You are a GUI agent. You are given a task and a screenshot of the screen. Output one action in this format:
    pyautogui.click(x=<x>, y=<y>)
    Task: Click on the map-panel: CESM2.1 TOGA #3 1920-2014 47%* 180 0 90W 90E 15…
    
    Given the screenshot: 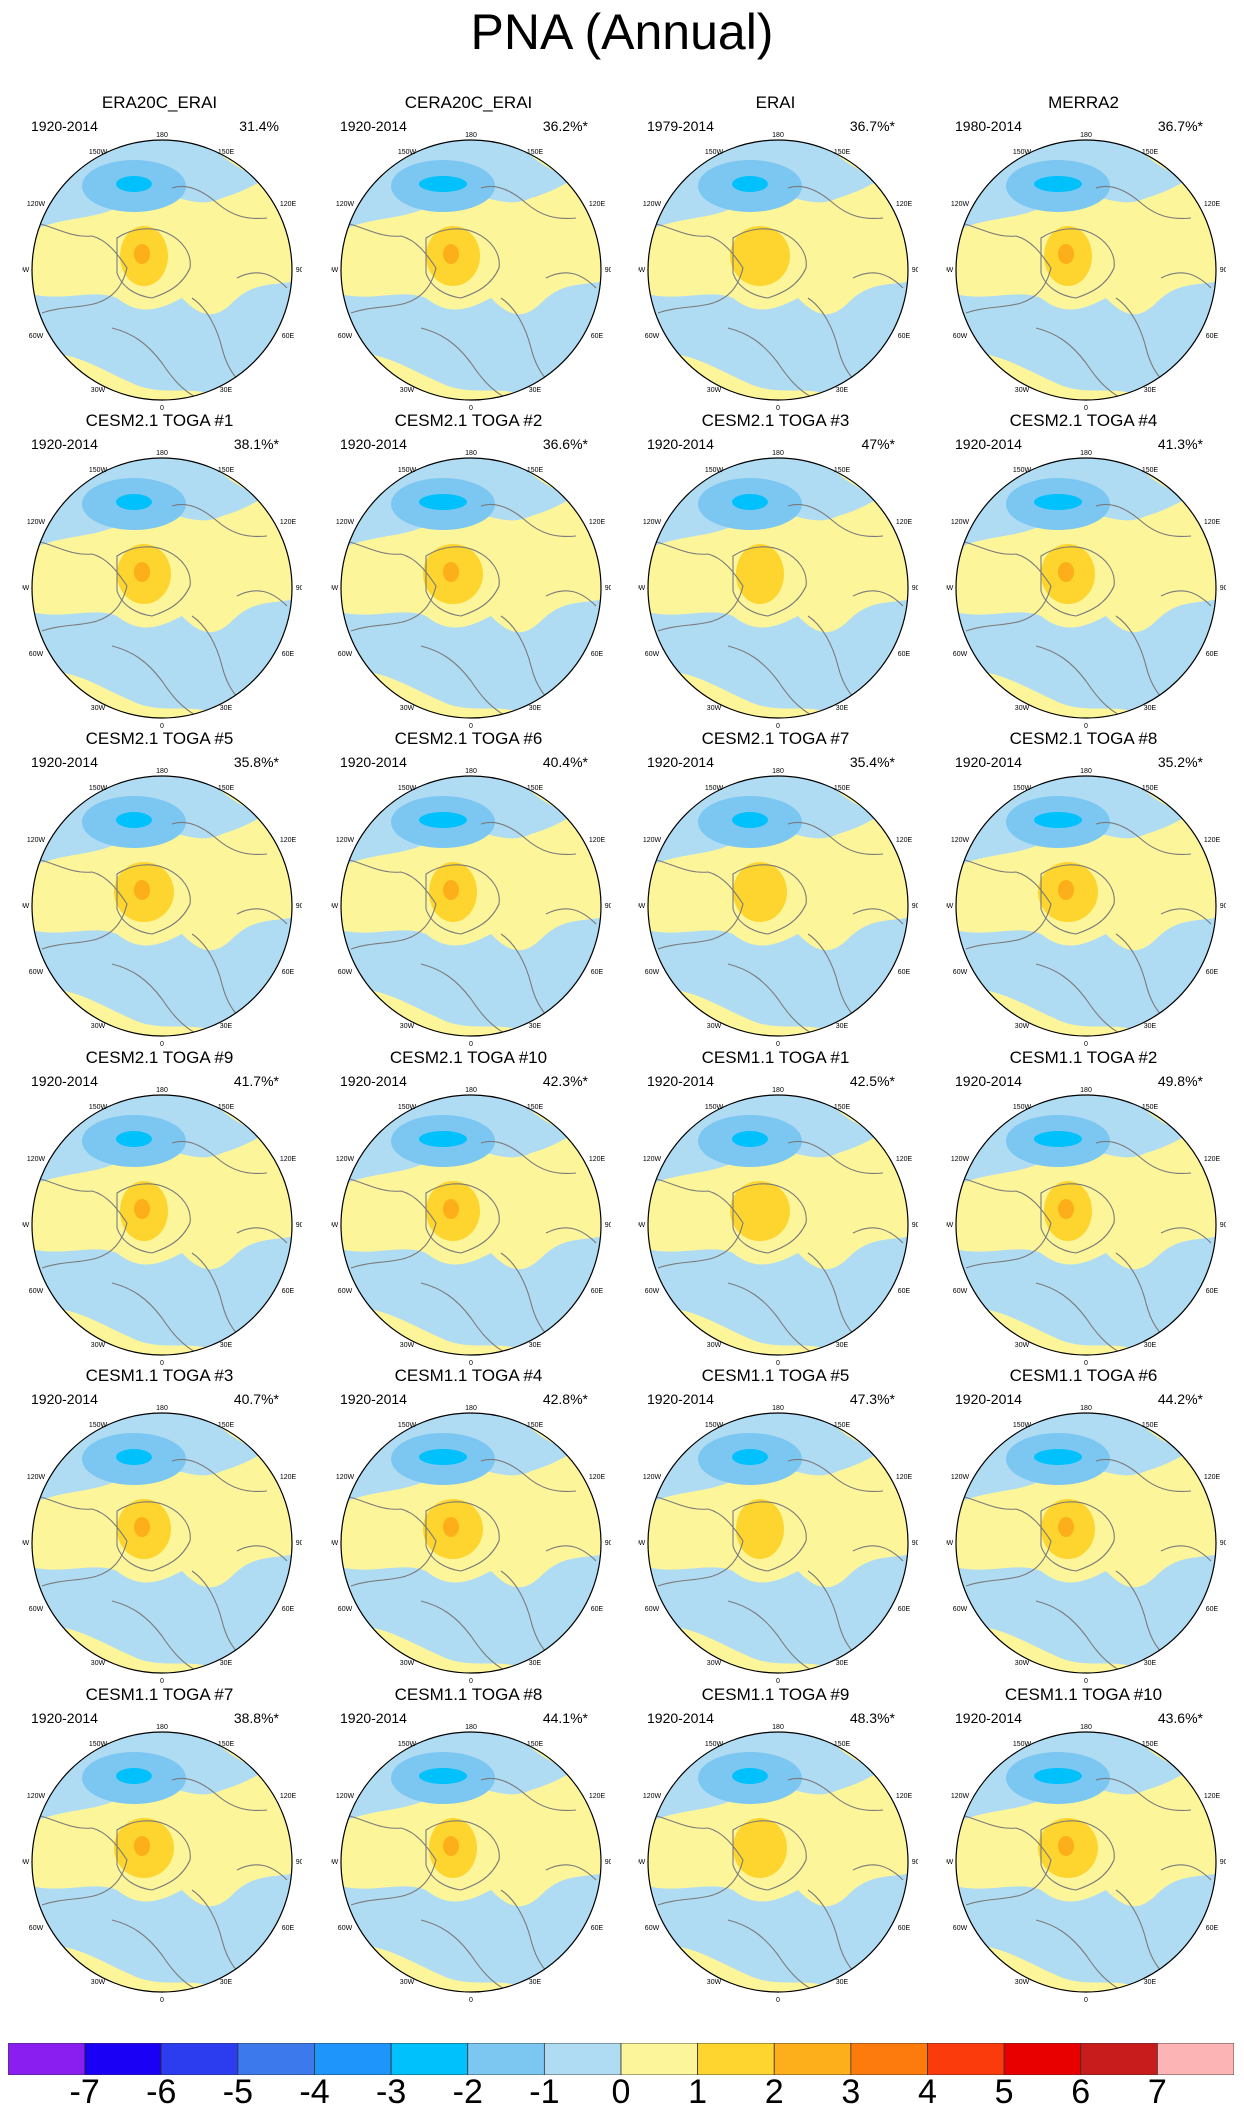 What is the action you would take?
    pyautogui.click(x=775, y=571)
    